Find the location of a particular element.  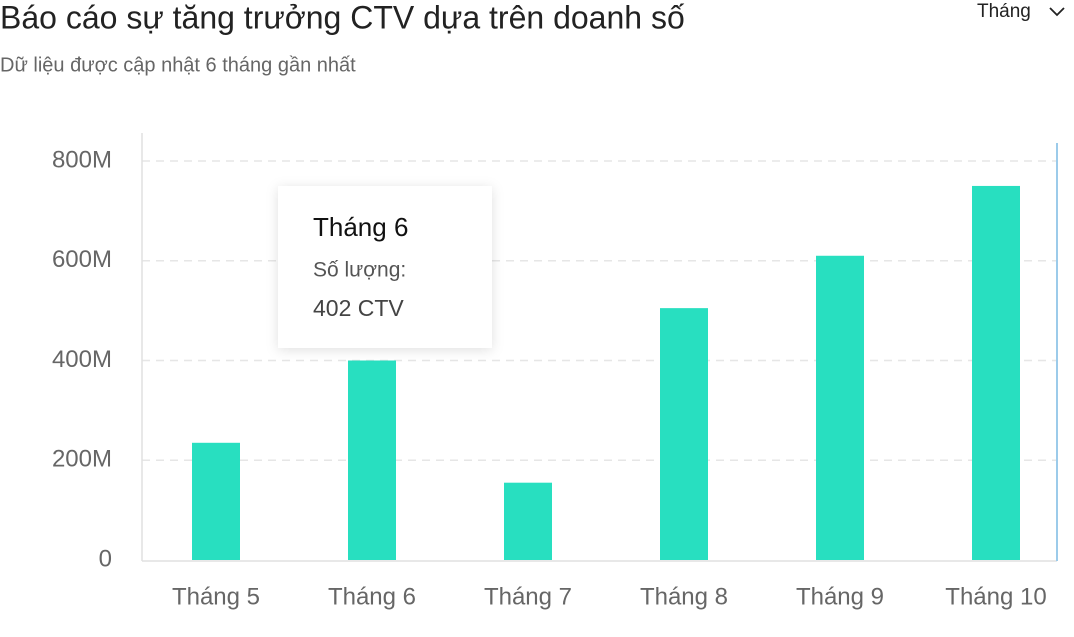

x-tick-label: Tháng 10 is located at coordinates (995, 596).